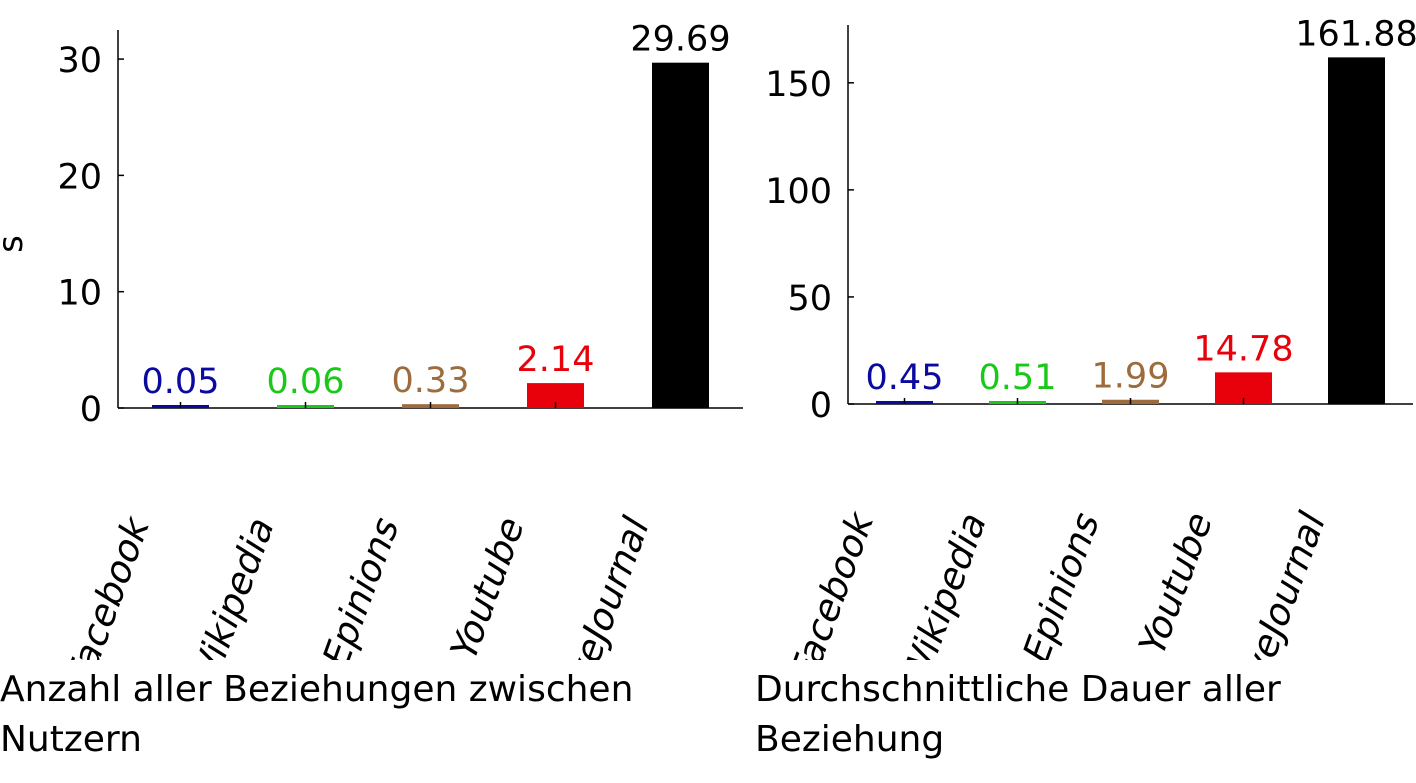  I want to click on data-label: 0.33, so click(431, 381).